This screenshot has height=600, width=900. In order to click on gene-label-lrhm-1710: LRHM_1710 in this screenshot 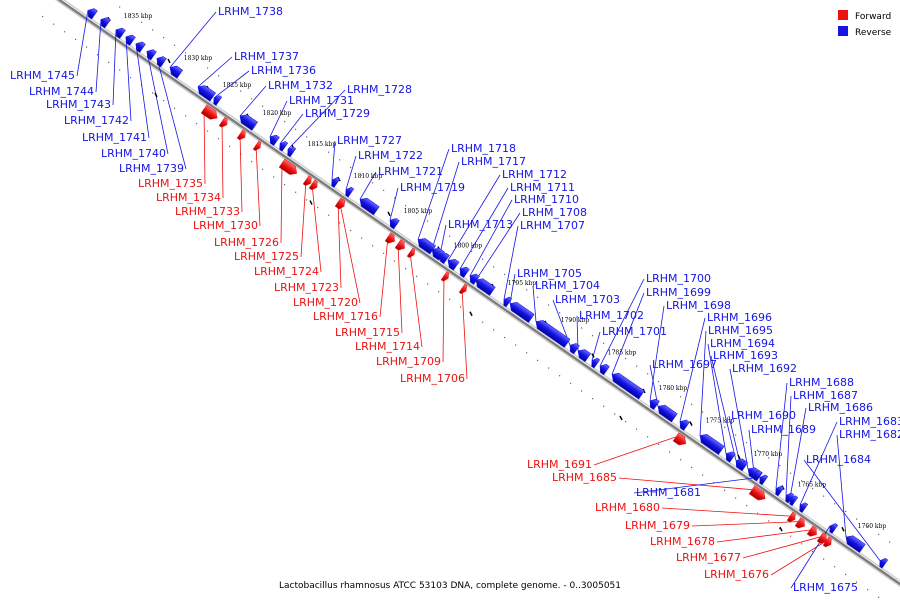, I will do `click(546, 199)`.